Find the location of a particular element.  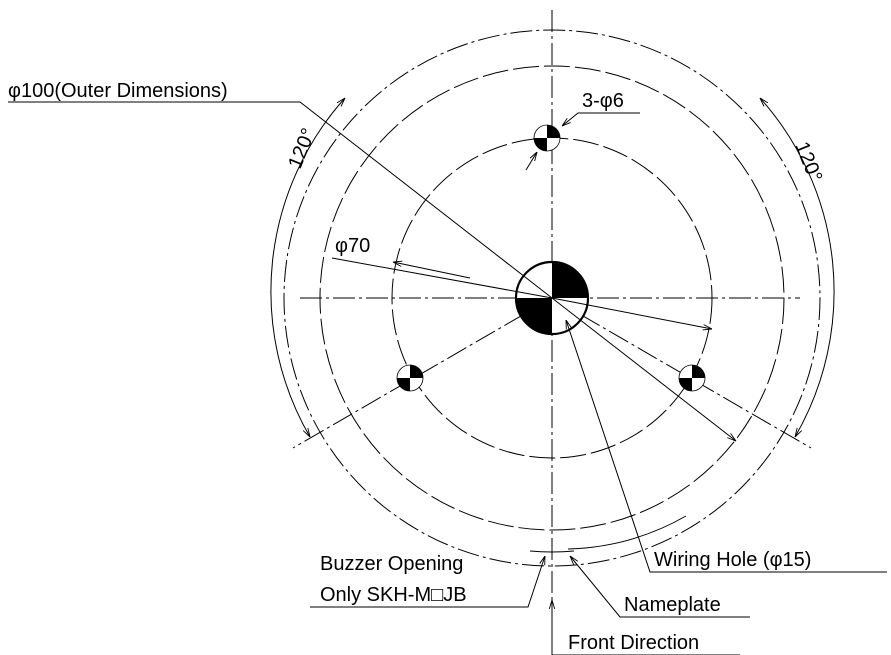

angle-left-label: 120° is located at coordinates (302, 148).